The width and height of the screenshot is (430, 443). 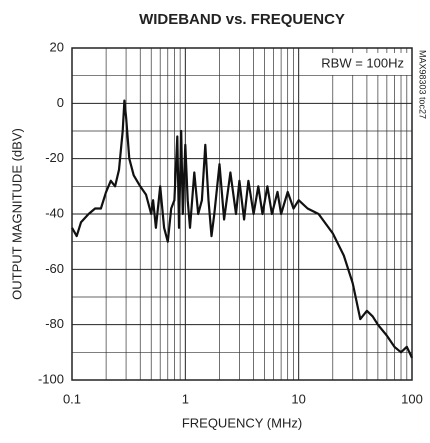 What do you see at coordinates (185, 398) in the screenshot?
I see `x-tick-label: 1` at bounding box center [185, 398].